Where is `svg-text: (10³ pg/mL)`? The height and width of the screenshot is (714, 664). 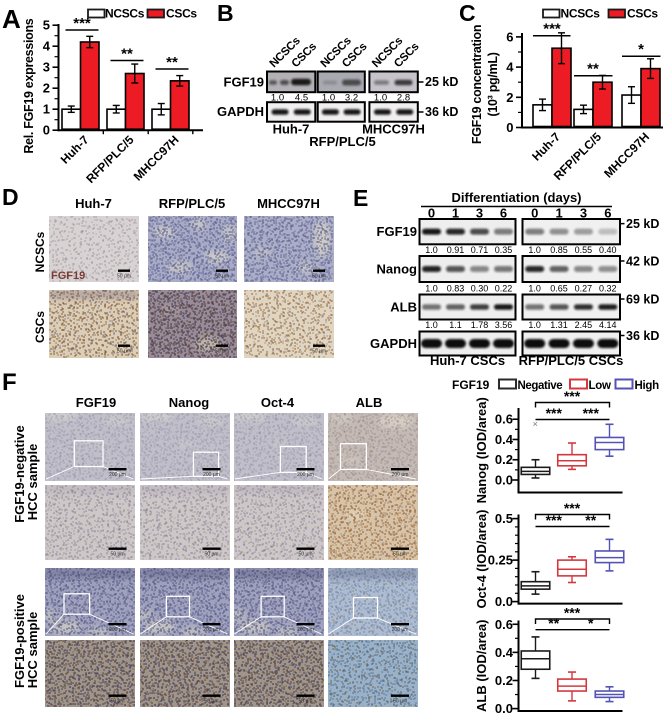 svg-text: (10³ pg/mL) is located at coordinates (493, 84).